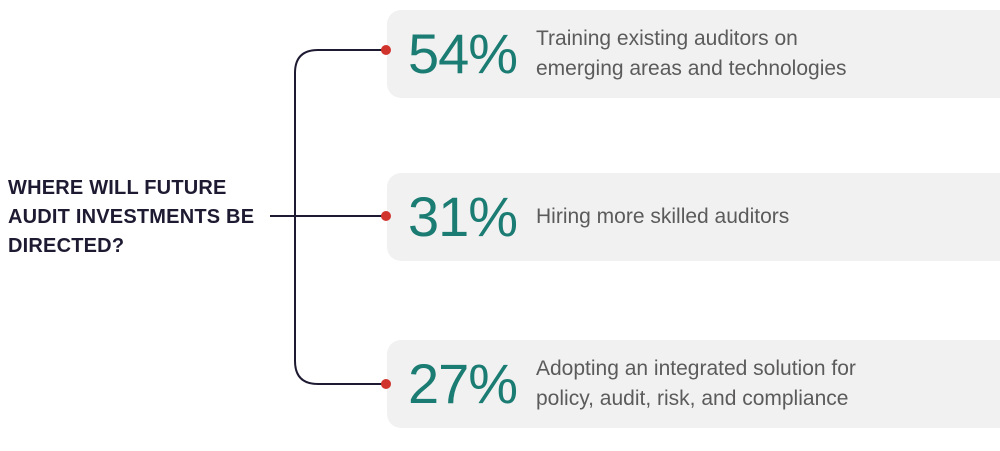 The width and height of the screenshot is (1000, 451). What do you see at coordinates (667, 38) in the screenshot?
I see `description-line: Training existing auditors on` at bounding box center [667, 38].